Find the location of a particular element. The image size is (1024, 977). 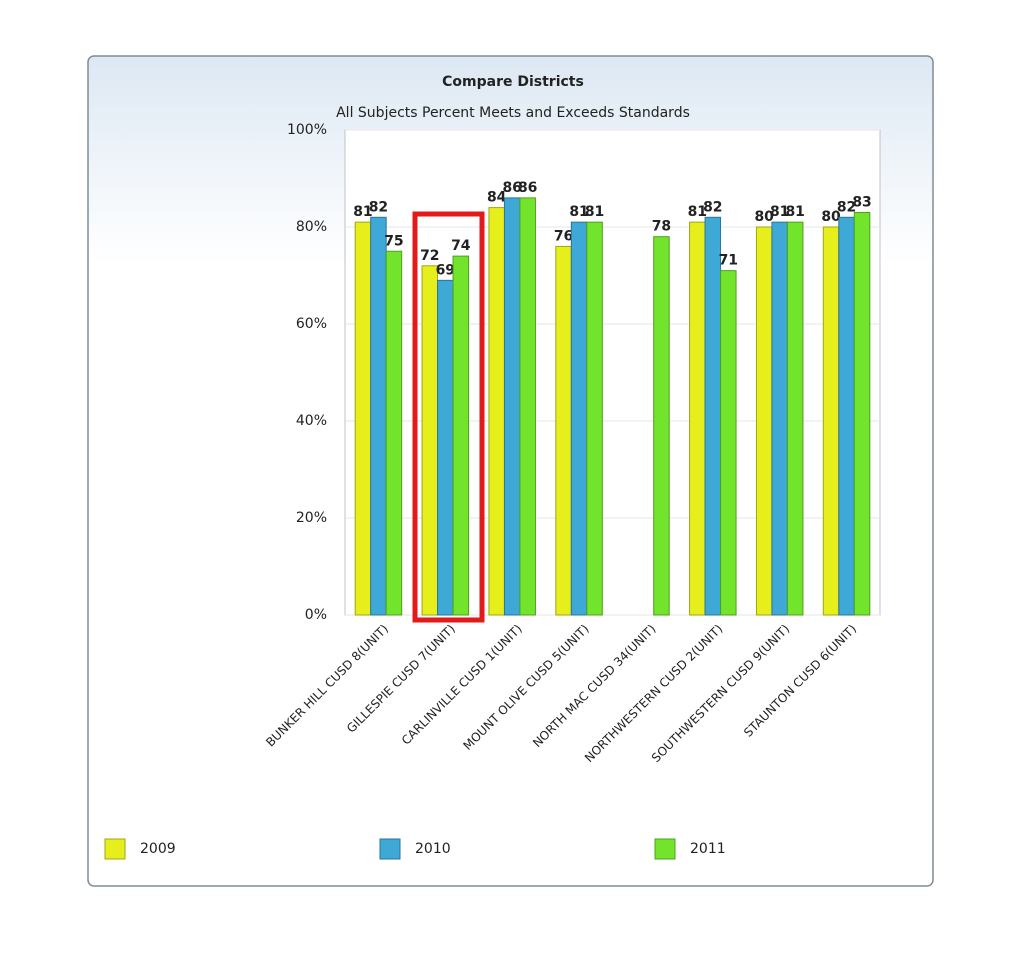

data-label: 75 is located at coordinates (393, 241).